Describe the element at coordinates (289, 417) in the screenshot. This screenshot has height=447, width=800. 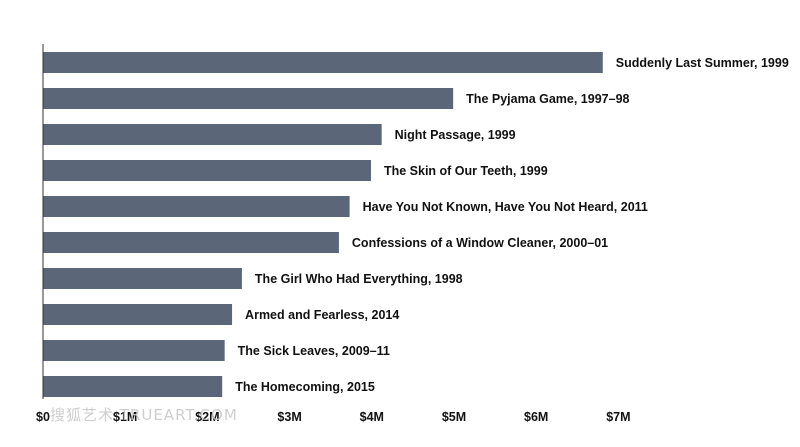
I see `x-tick-label: $3M` at that location.